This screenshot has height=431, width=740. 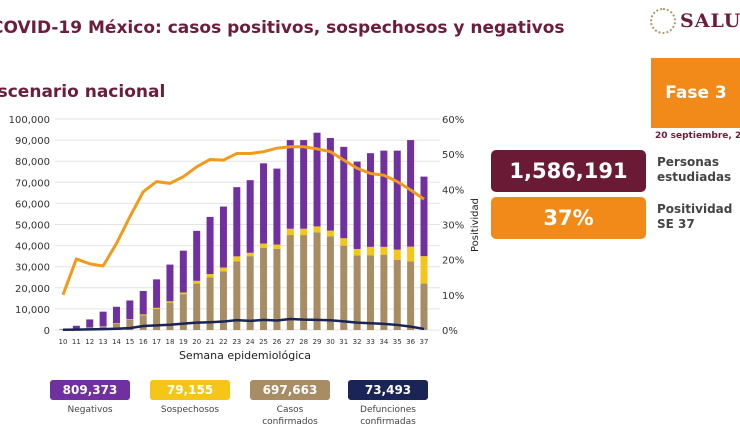 I want to click on y-tick-label: 70,000, so click(x=32, y=183).